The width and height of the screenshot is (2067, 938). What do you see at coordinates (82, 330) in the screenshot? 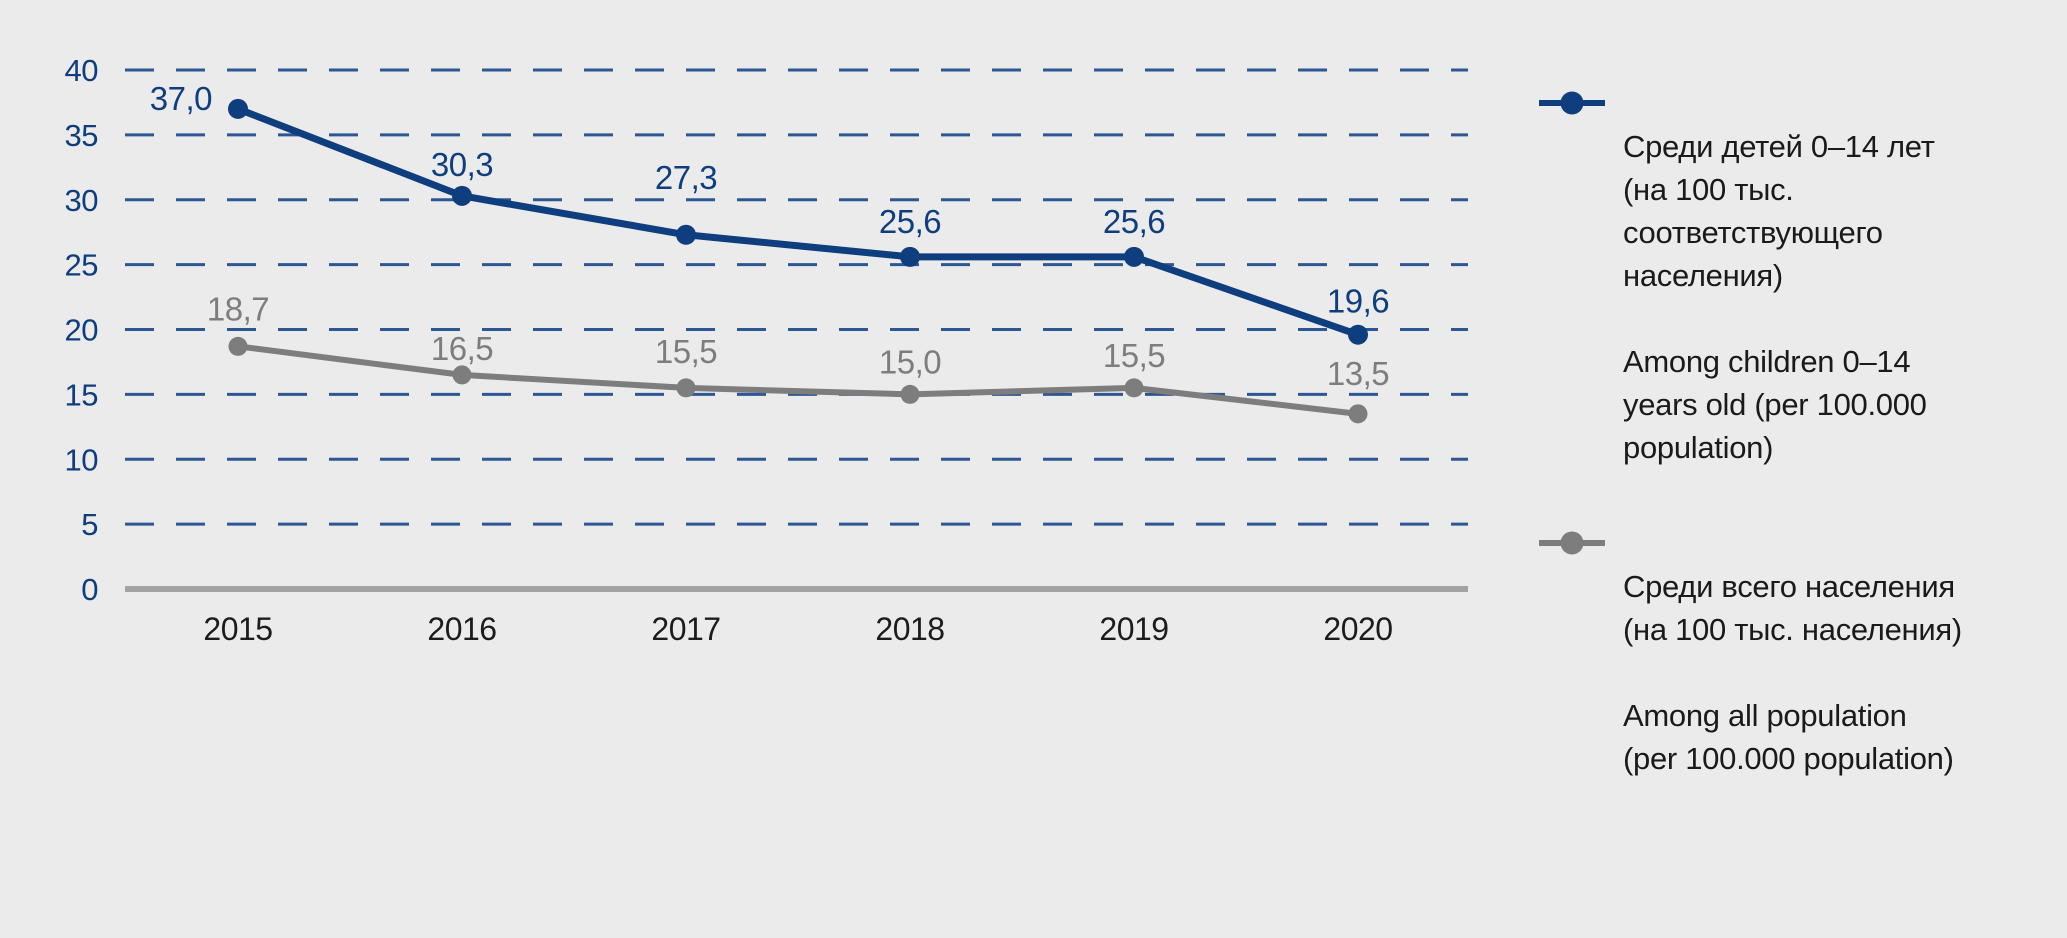
I see `y-tick-label: 20` at bounding box center [82, 330].